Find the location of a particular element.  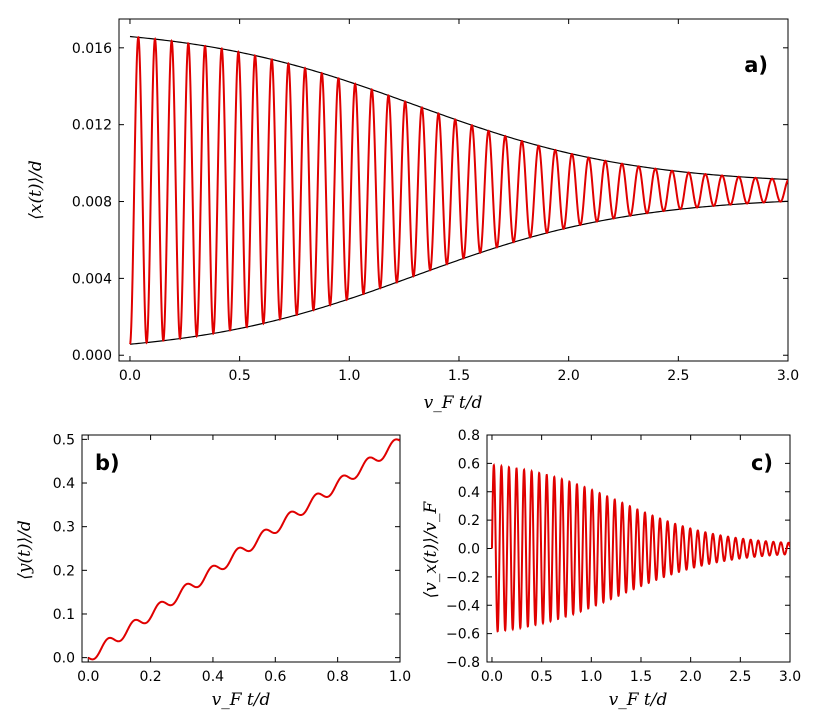

panel-a-ytick-label: 0.008 is located at coordinates (92, 203).